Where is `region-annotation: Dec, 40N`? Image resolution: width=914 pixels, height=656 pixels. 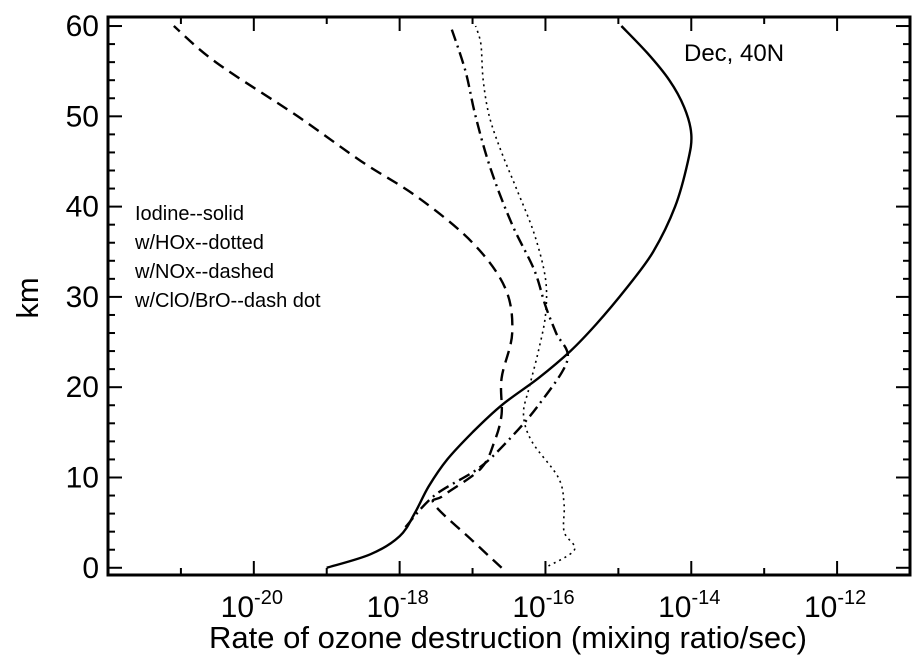 region-annotation: Dec, 40N is located at coordinates (734, 53).